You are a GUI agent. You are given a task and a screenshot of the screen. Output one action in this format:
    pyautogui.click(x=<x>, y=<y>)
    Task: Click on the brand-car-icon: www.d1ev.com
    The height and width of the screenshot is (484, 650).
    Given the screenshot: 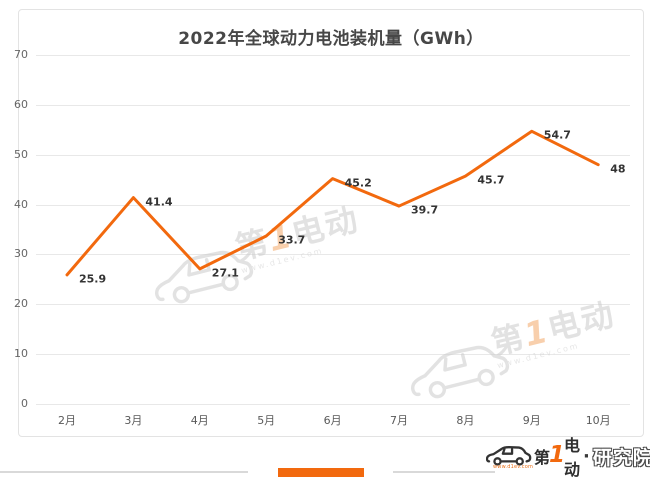 What is the action you would take?
    pyautogui.click(x=509, y=457)
    